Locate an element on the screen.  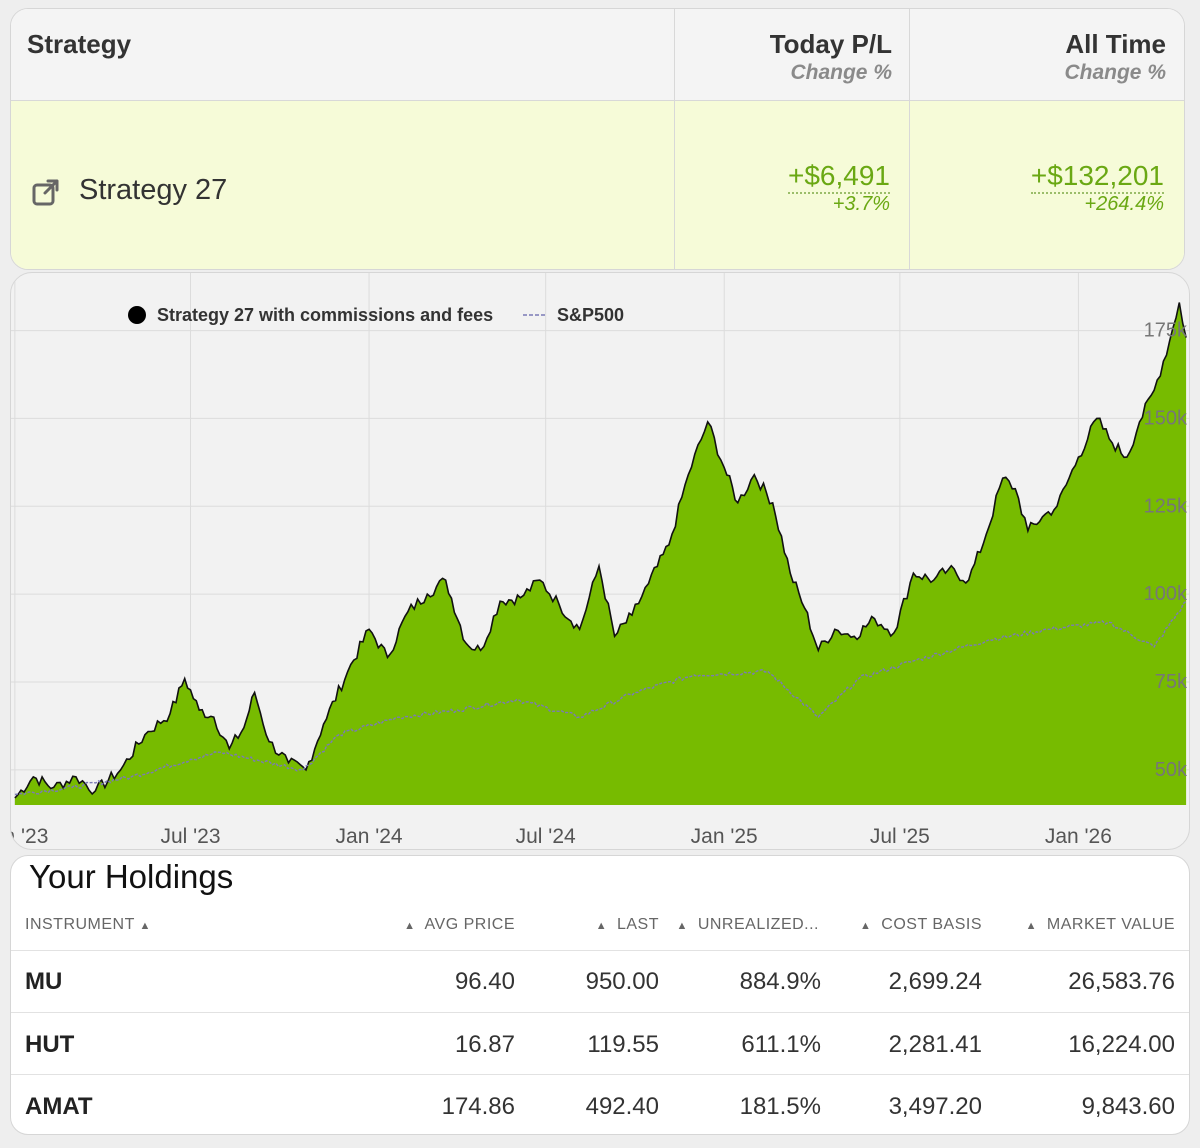
x-tick-label: Jan '24 is located at coordinates (369, 836).